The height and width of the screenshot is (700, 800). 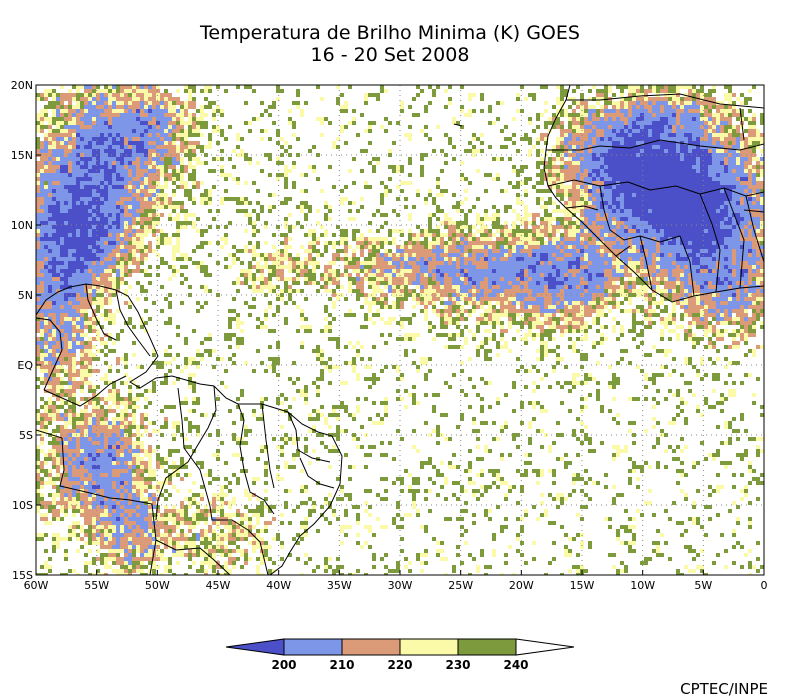 What do you see at coordinates (283, 665) in the screenshot?
I see `colorbar-label-200: 200` at bounding box center [283, 665].